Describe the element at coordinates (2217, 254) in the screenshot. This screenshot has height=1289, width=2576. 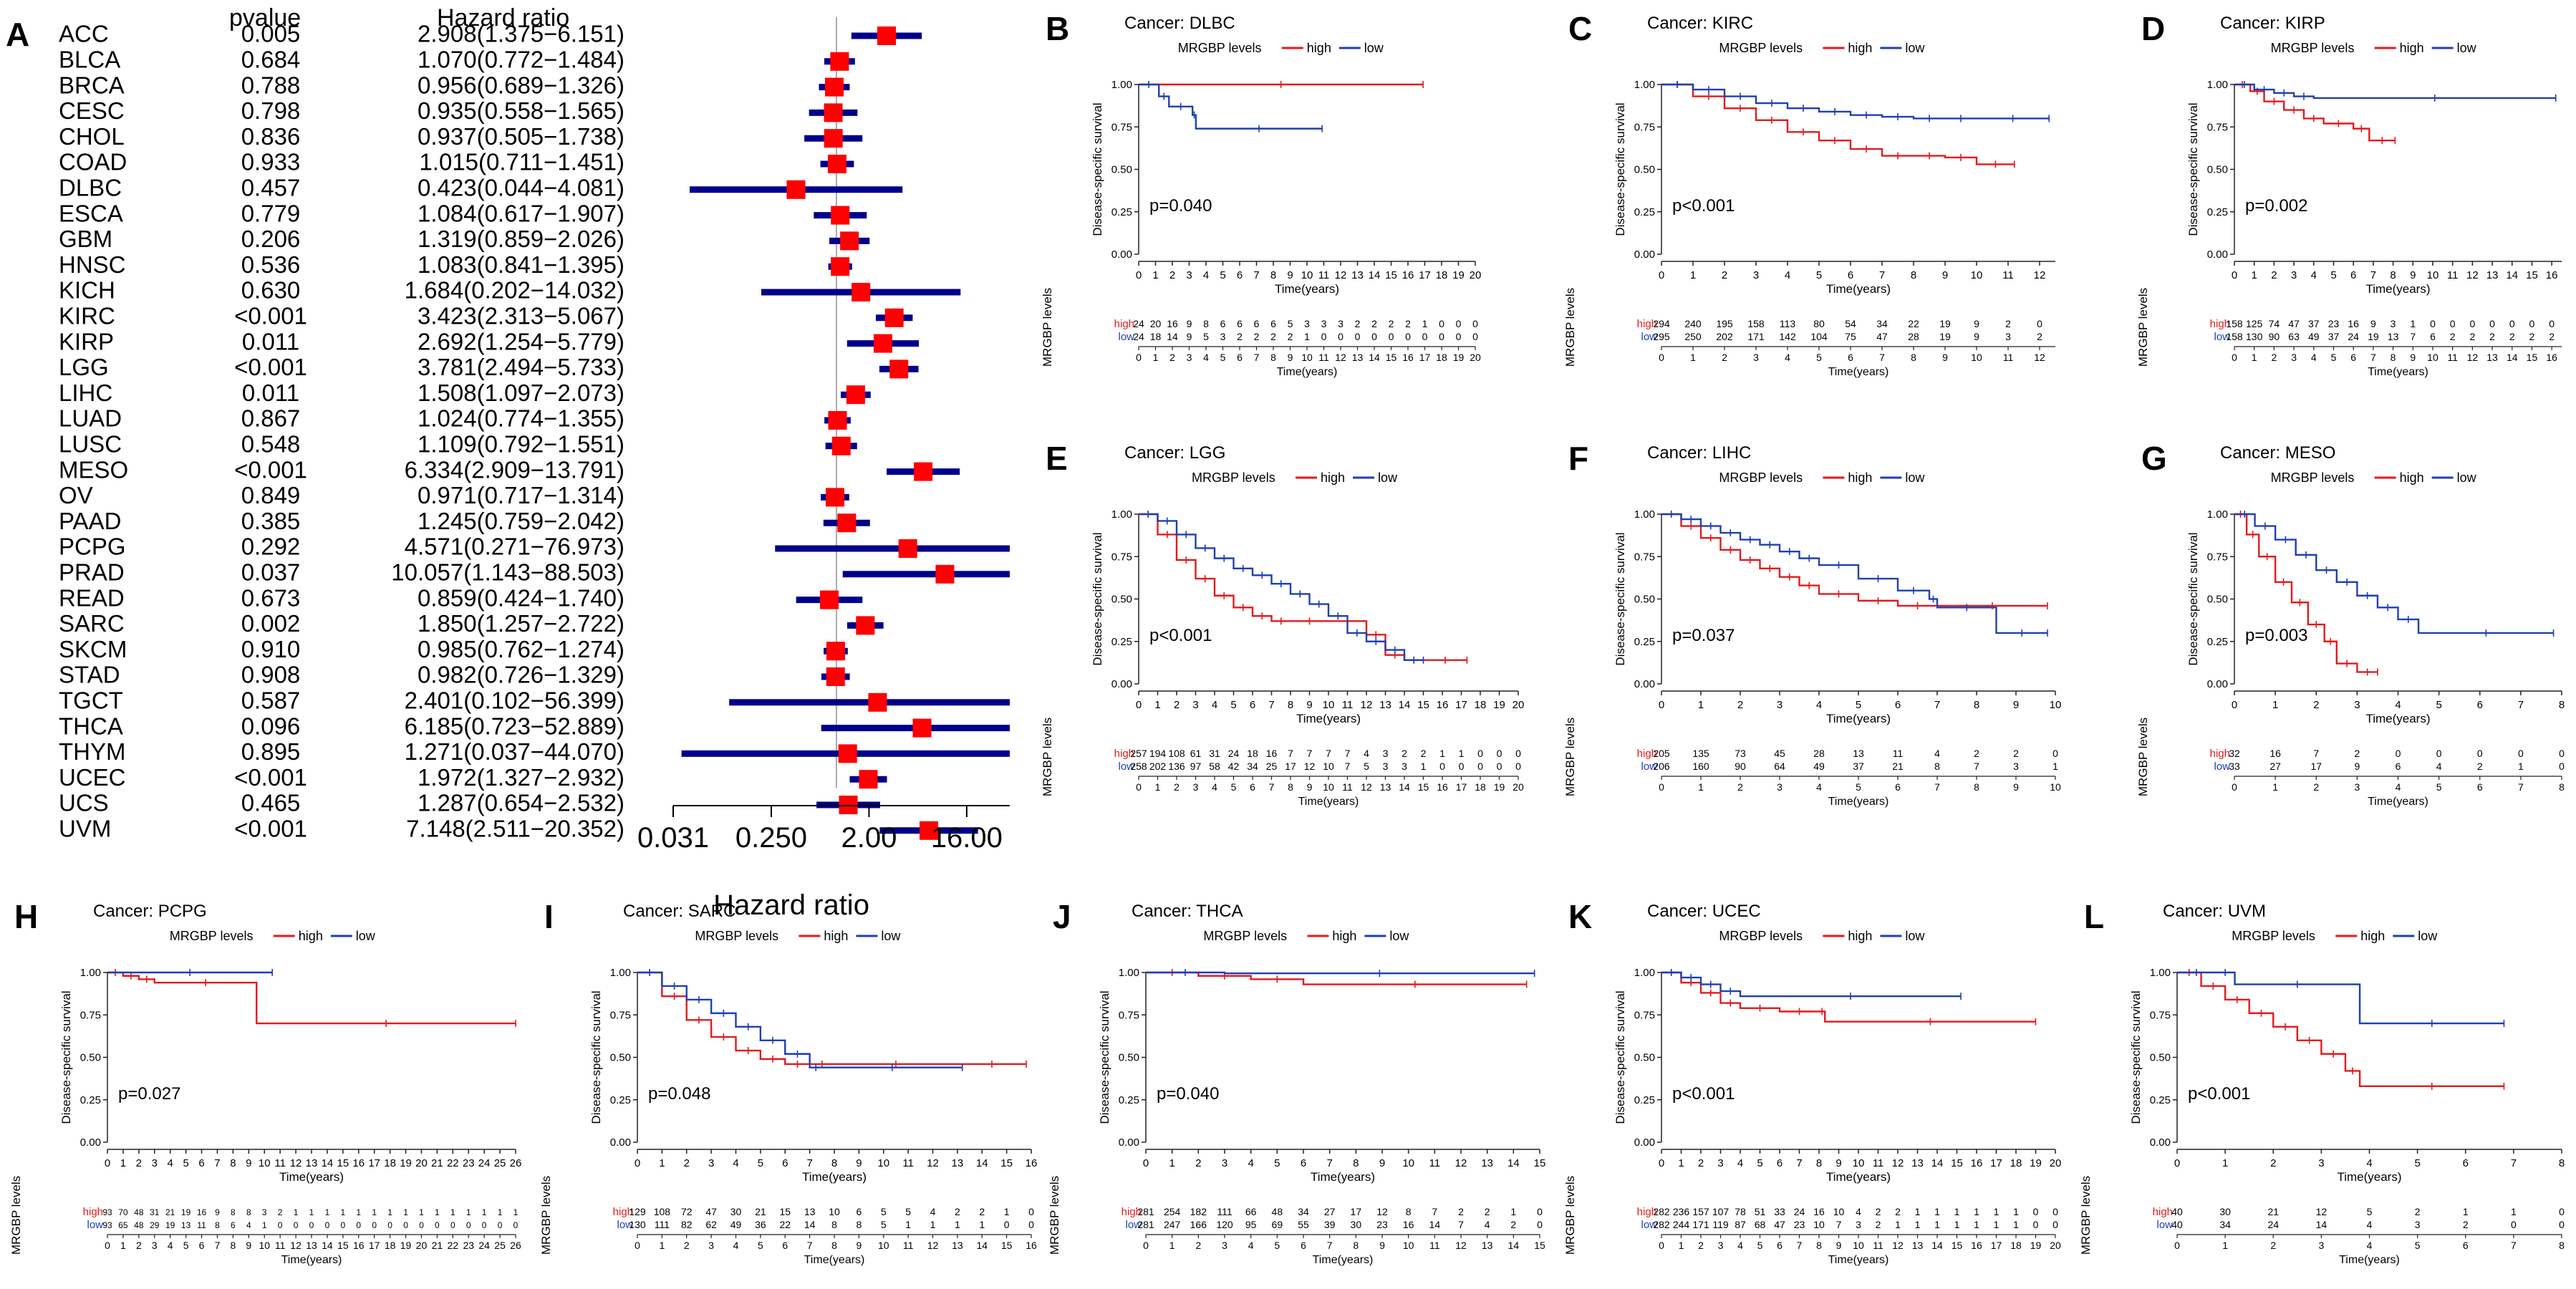
I see `km-y-tick-label: 0.00` at that location.